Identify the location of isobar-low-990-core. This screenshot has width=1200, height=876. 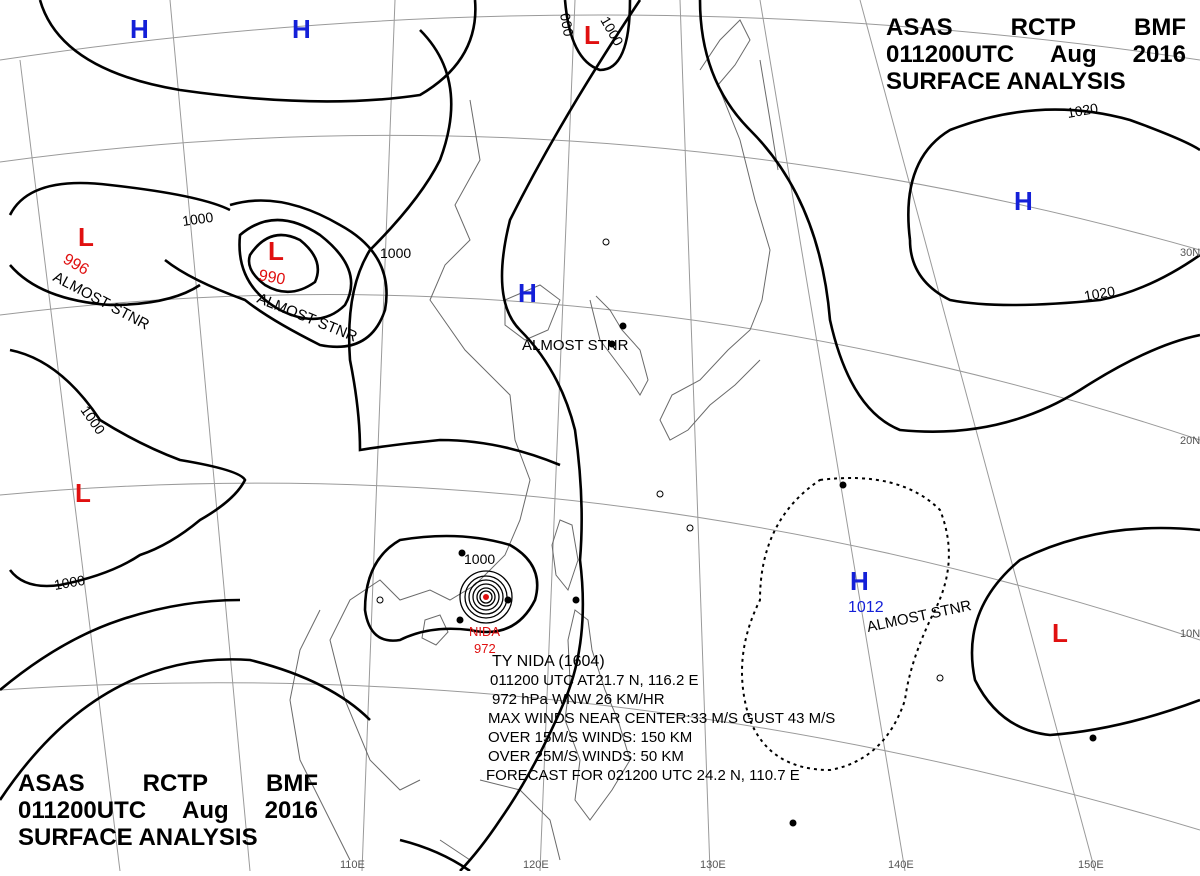
(283, 263).